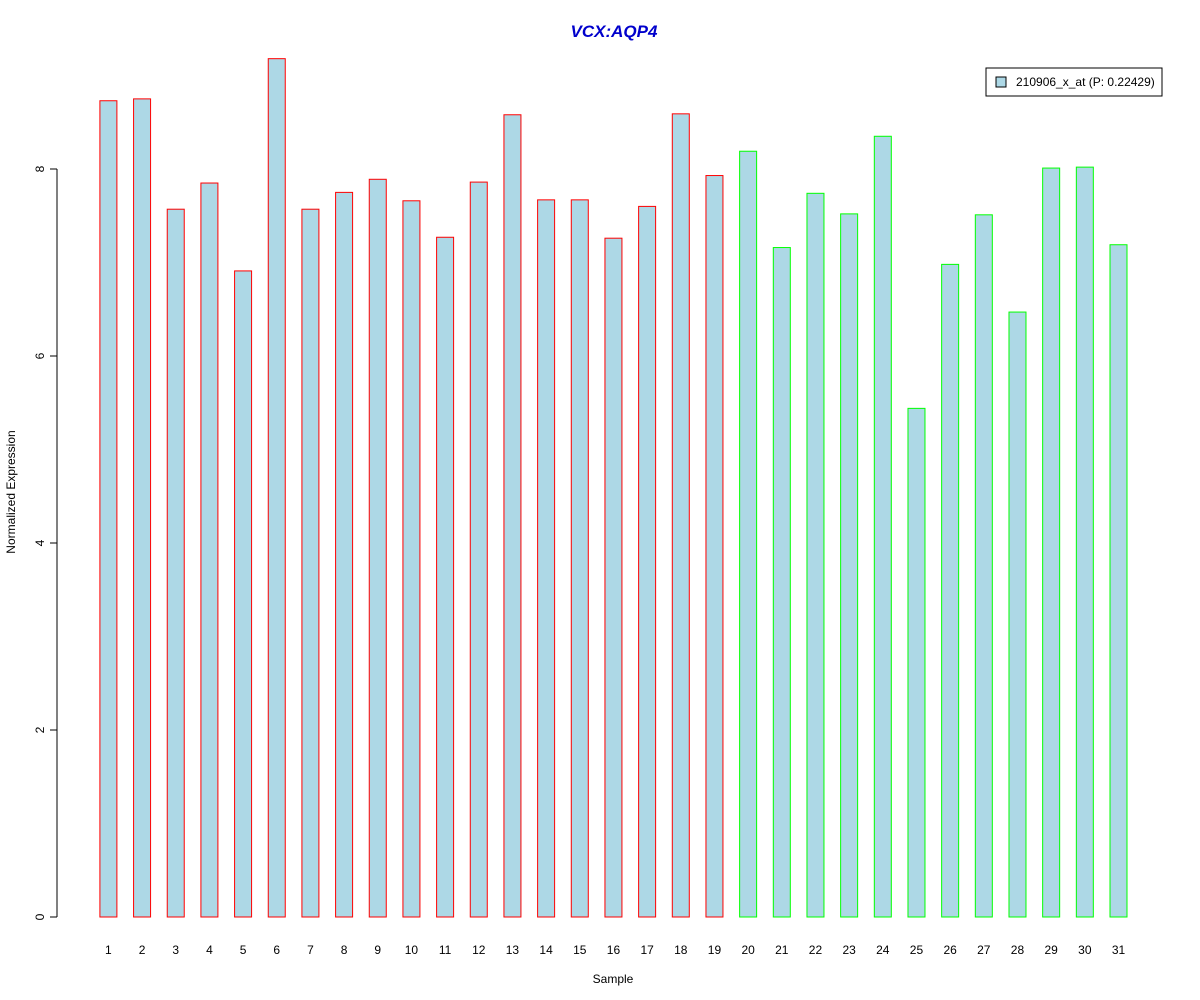 The width and height of the screenshot is (1200, 1000). I want to click on x-tick-label: 3, so click(175, 950).